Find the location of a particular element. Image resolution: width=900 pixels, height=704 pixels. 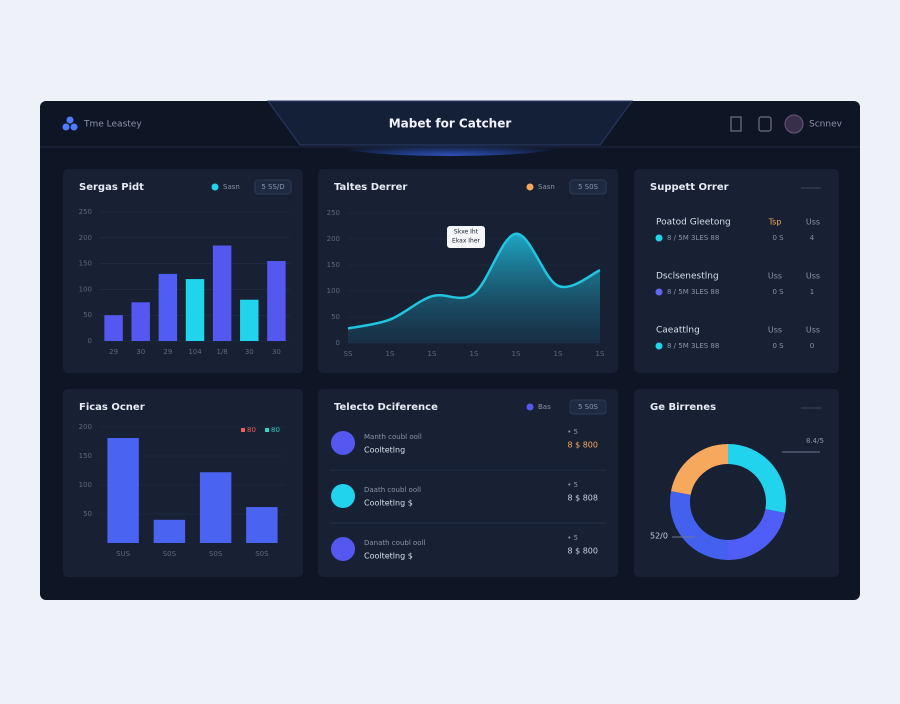

y-tick-label: 50 is located at coordinates (87, 514).